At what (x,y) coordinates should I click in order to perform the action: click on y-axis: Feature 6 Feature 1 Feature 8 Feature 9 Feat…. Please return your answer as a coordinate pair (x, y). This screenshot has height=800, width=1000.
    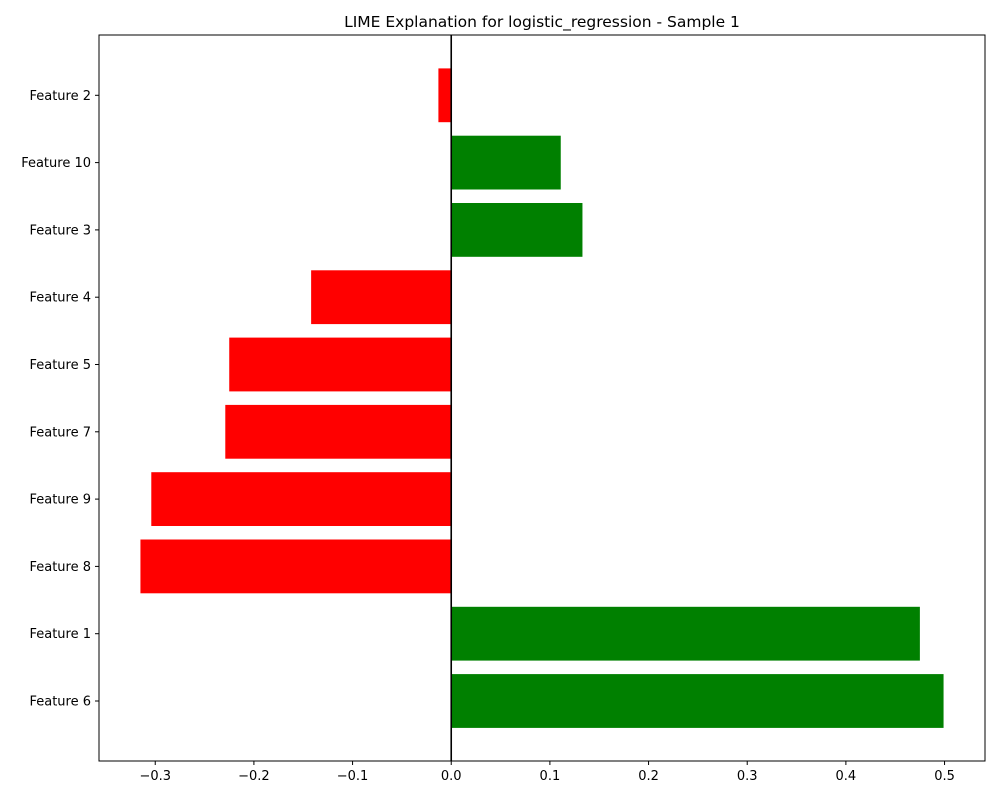
    Looking at the image, I should click on (60, 399).